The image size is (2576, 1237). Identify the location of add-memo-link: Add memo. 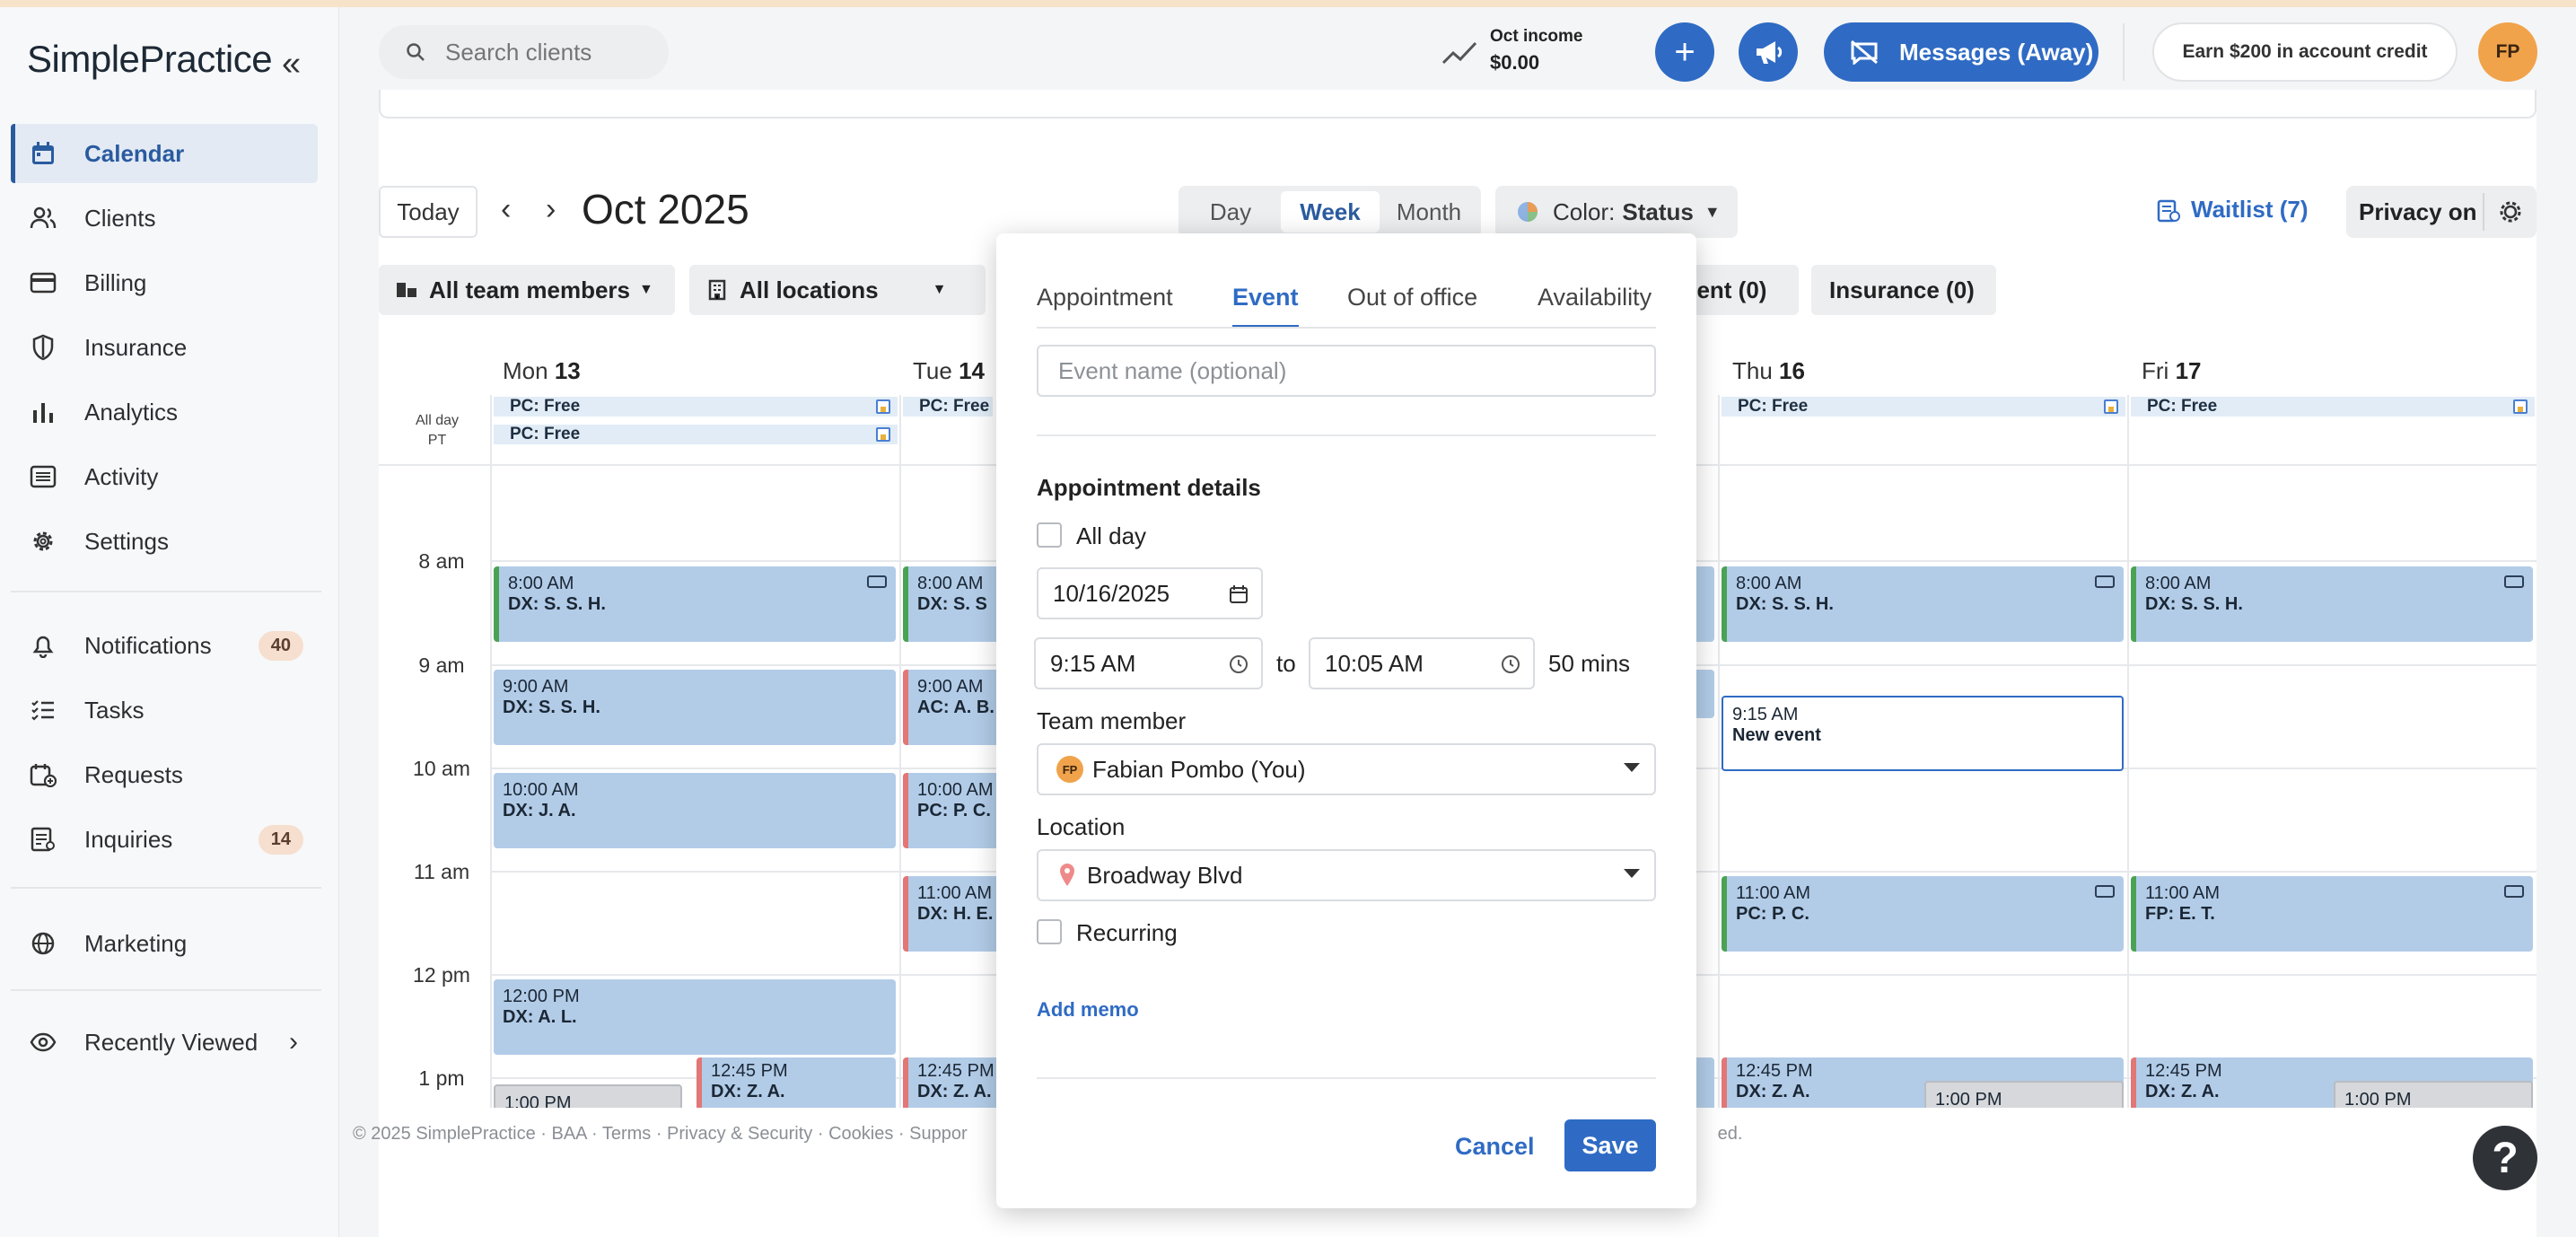
(1088, 1009).